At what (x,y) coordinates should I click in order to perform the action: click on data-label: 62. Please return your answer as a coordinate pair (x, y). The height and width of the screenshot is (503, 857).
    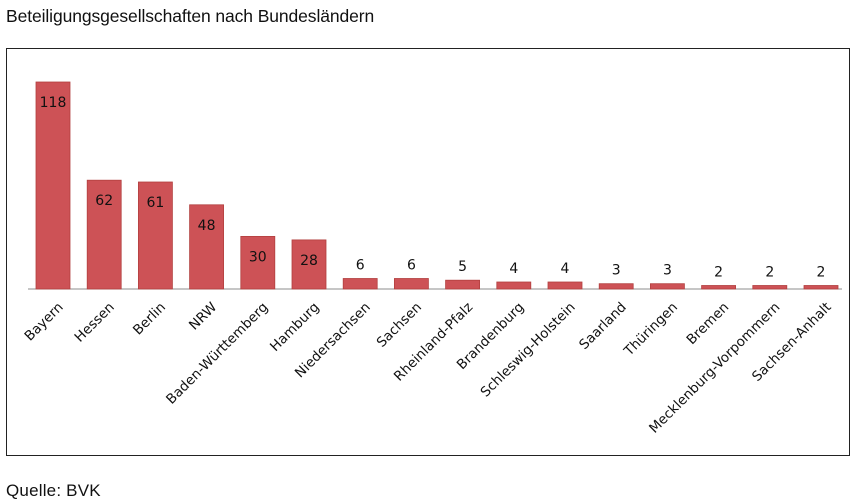
    Looking at the image, I should click on (104, 201).